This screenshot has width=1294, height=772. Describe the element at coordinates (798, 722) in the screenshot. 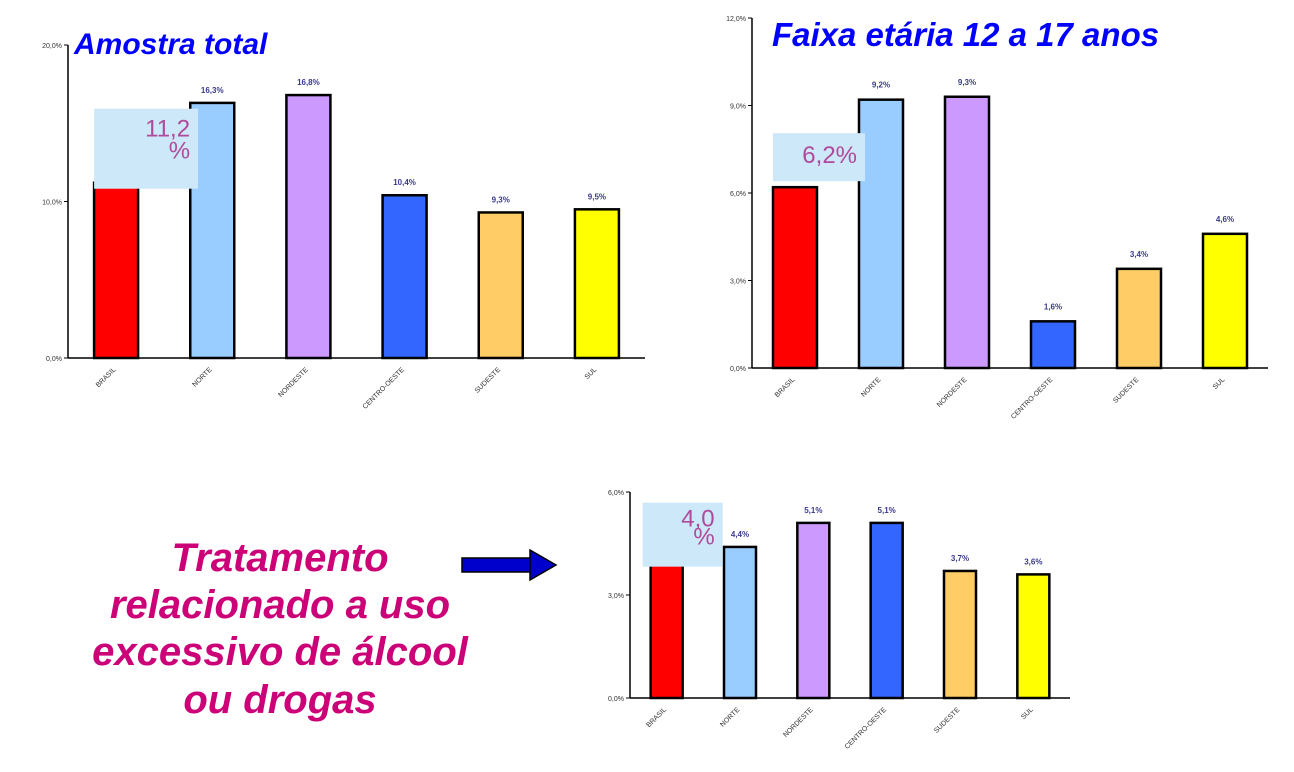

I see `category-label: NORDESTE` at that location.